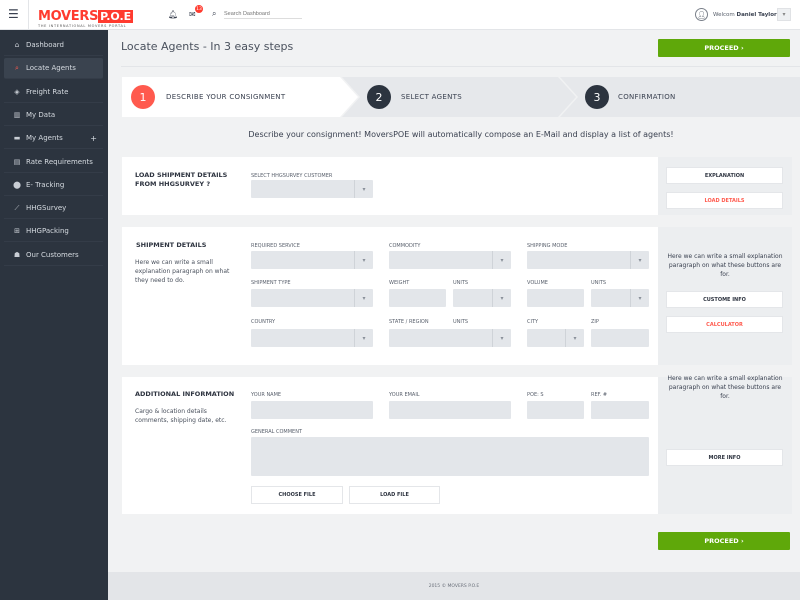  I want to click on explanation-button: EXPLANATION, so click(724, 175).